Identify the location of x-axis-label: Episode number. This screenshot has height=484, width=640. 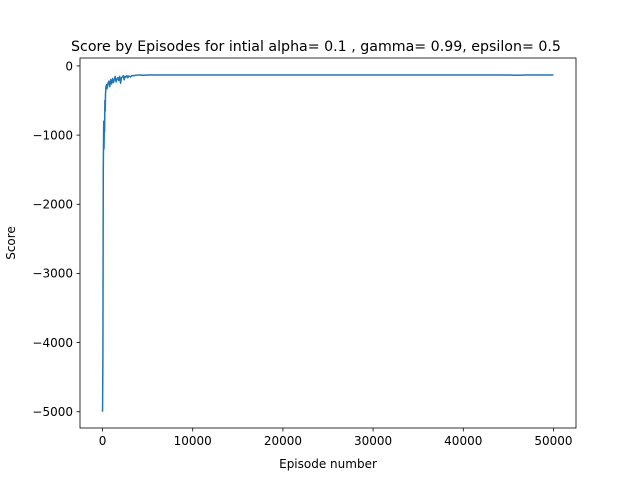
(328, 464).